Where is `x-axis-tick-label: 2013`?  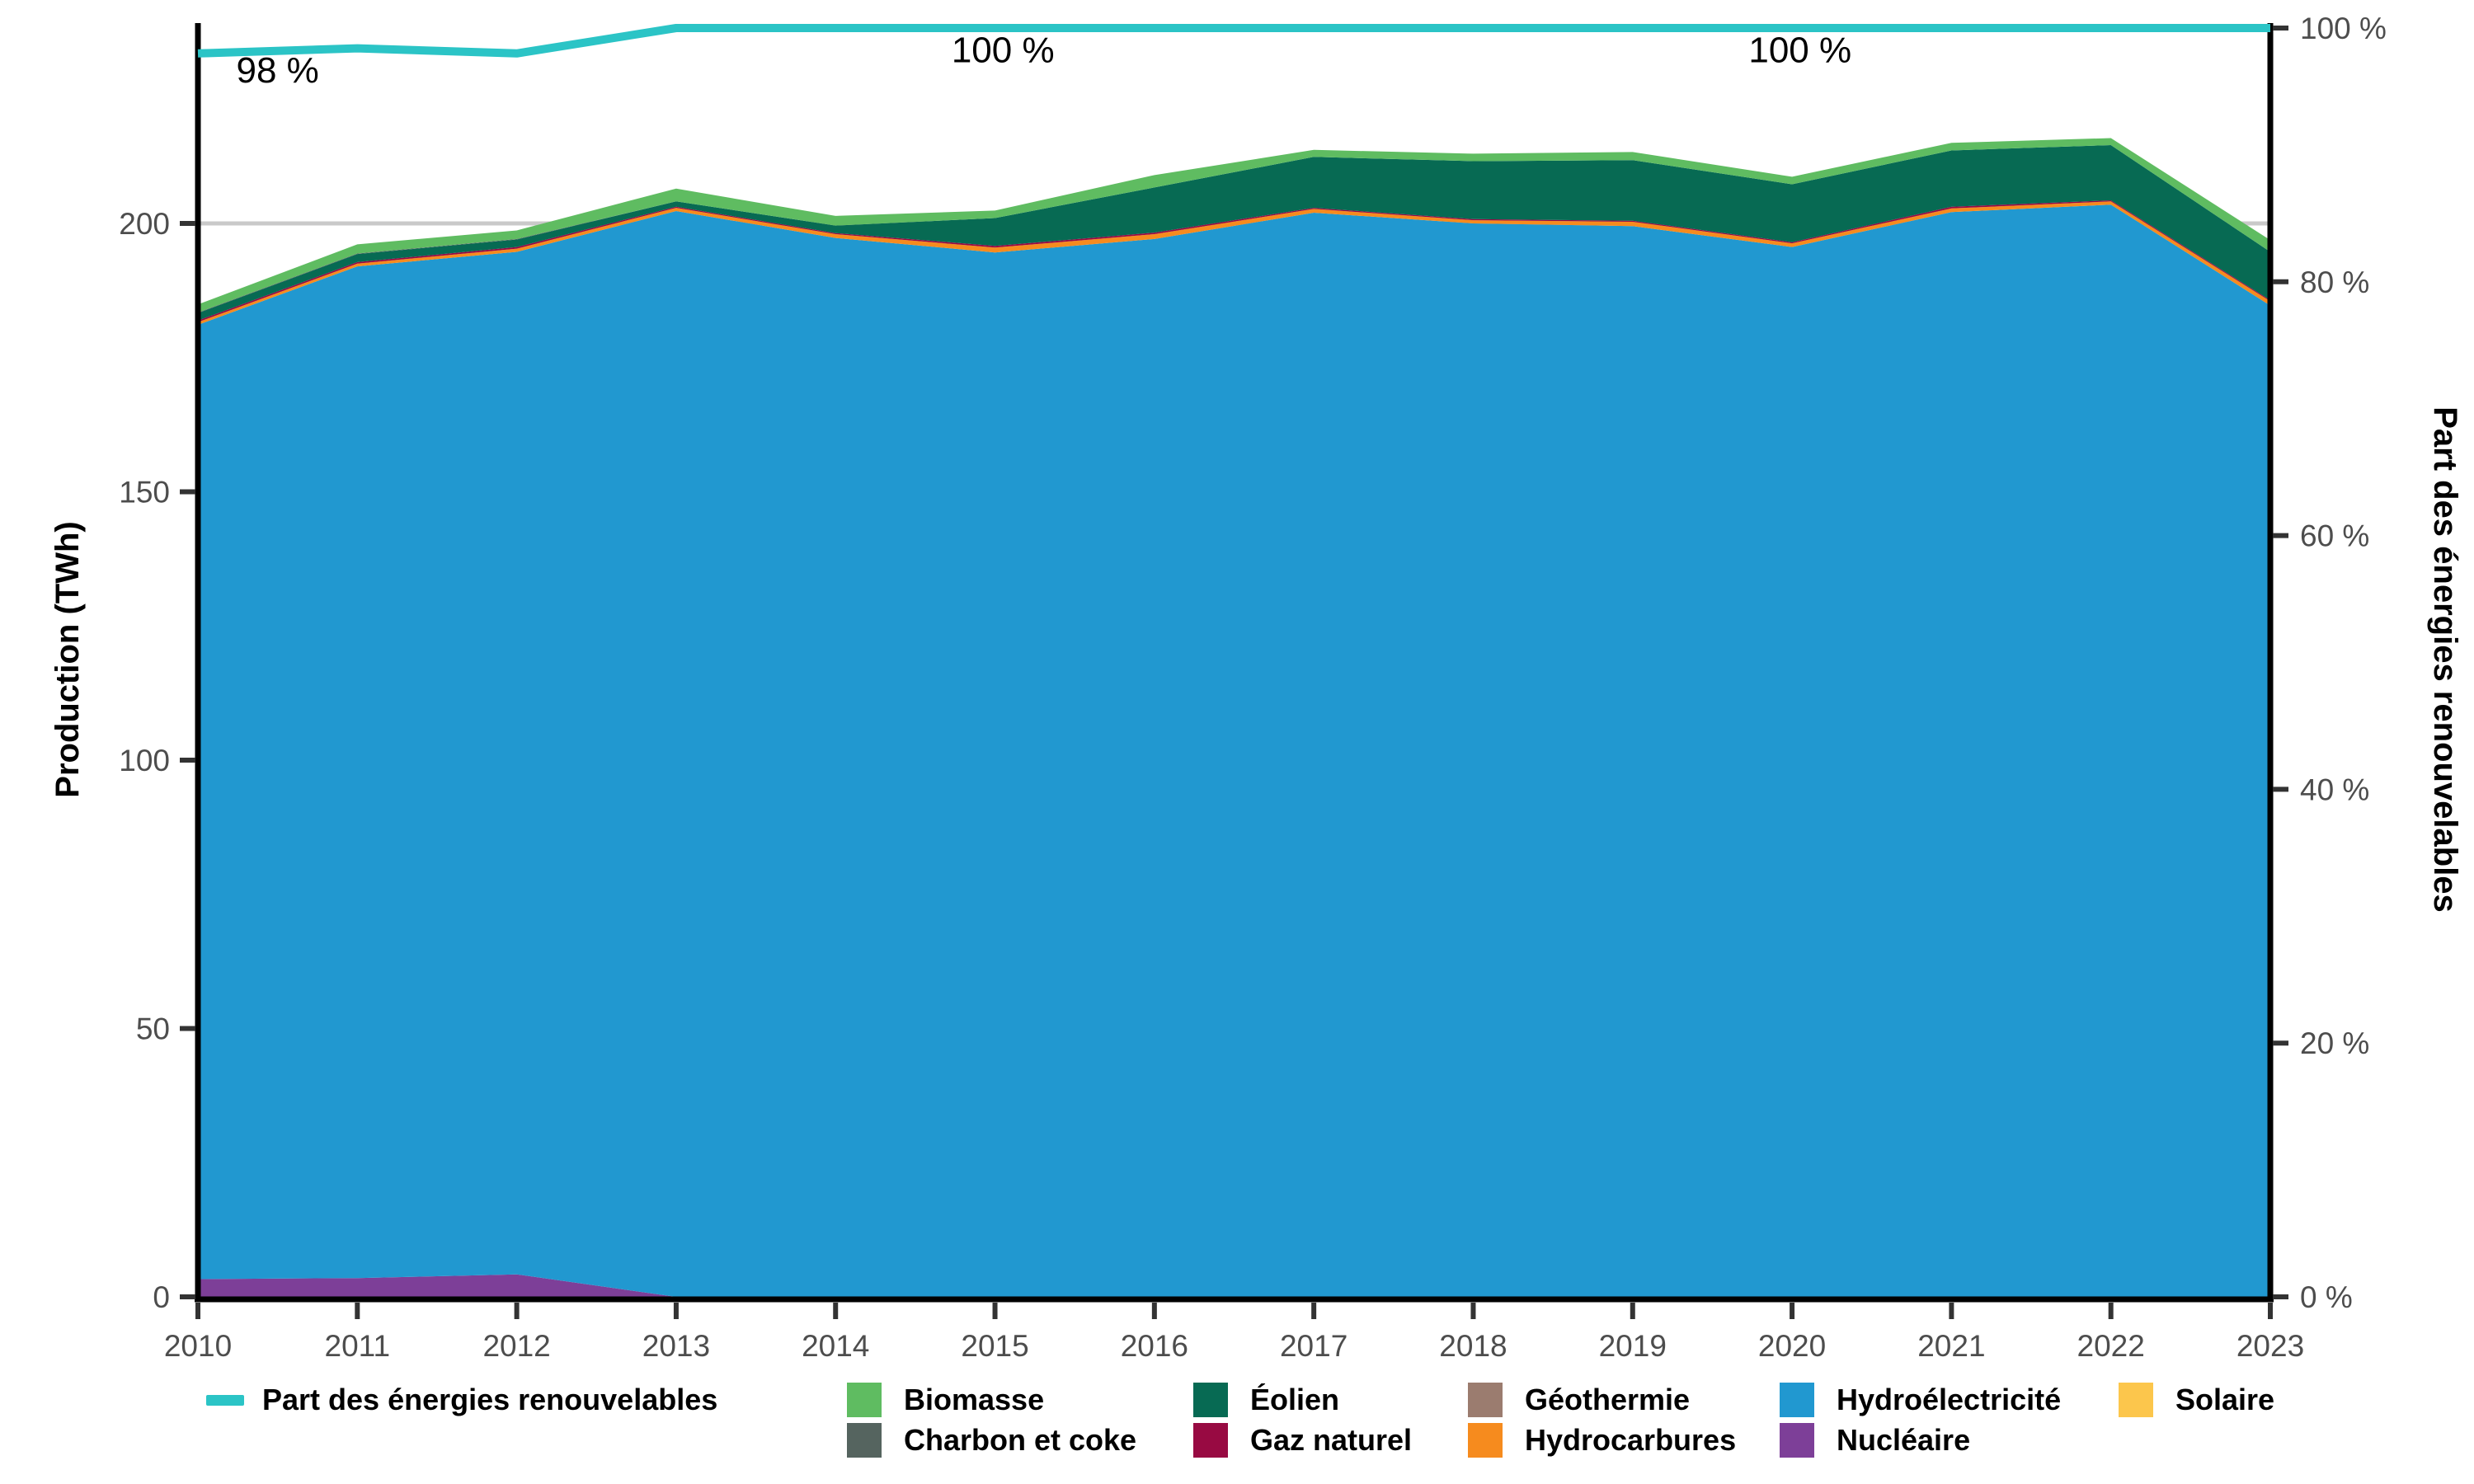 x-axis-tick-label: 2013 is located at coordinates (676, 1346).